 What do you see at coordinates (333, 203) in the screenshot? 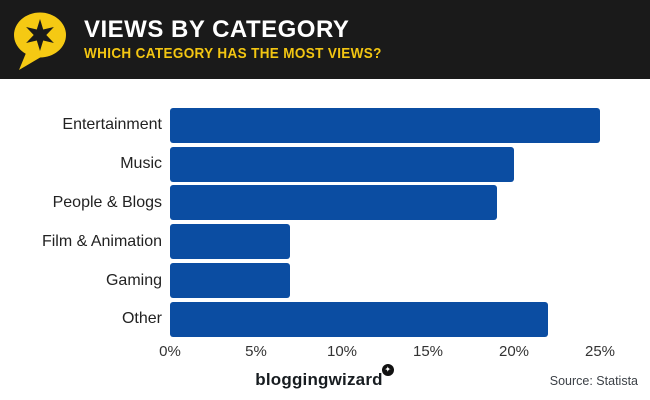
I see `bar-people-blogs` at bounding box center [333, 203].